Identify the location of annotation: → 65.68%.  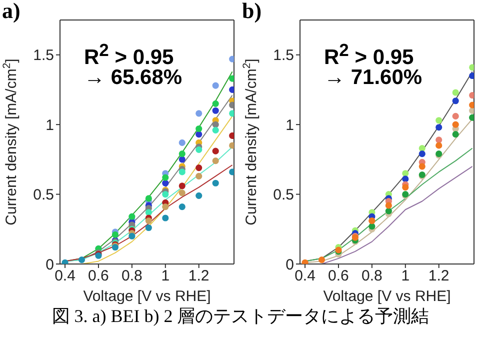
(133, 78).